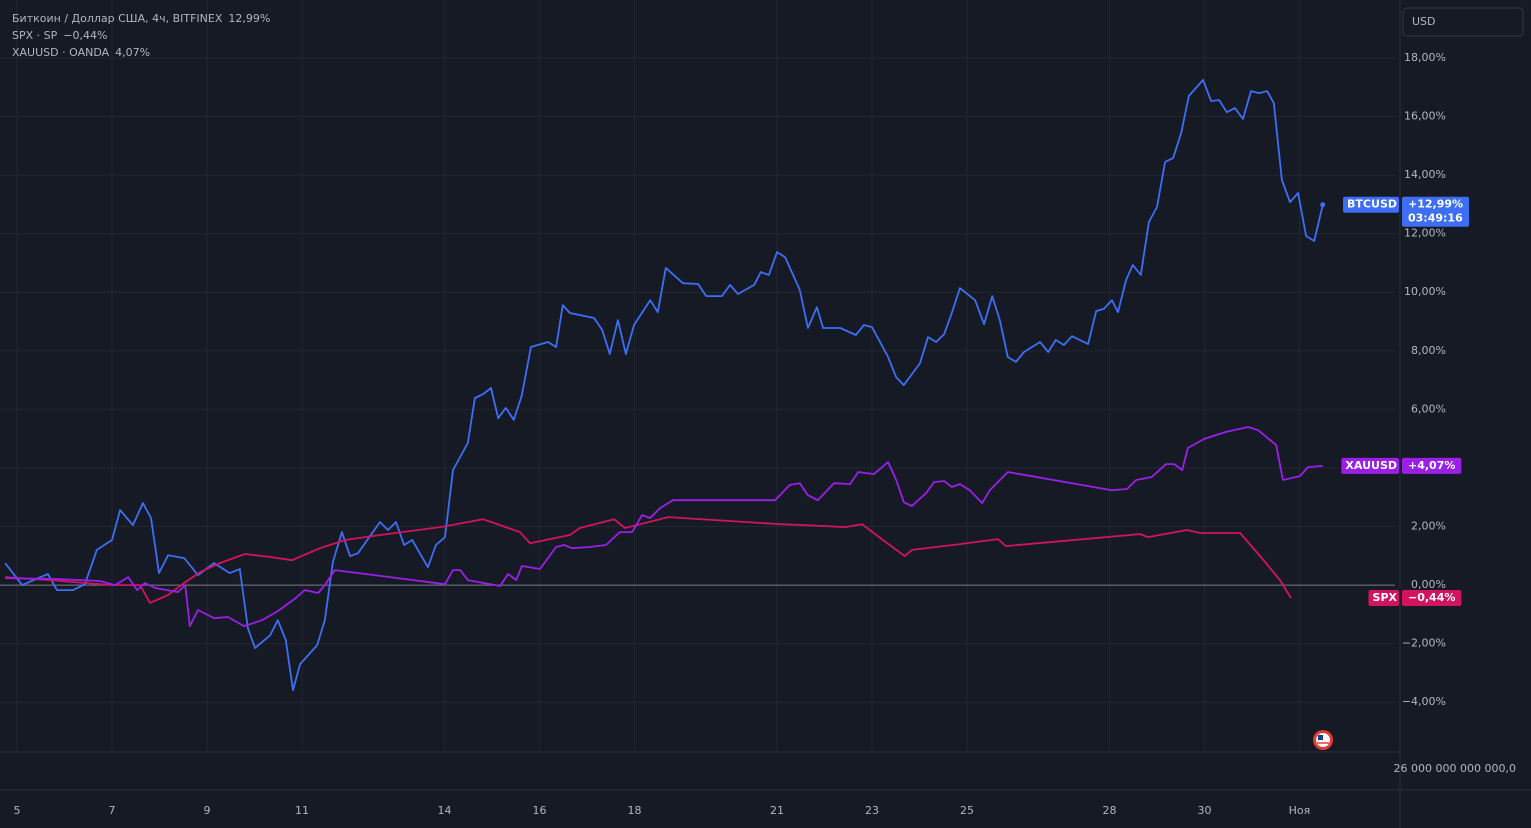  I want to click on x-tick-label: 18, so click(634, 810).